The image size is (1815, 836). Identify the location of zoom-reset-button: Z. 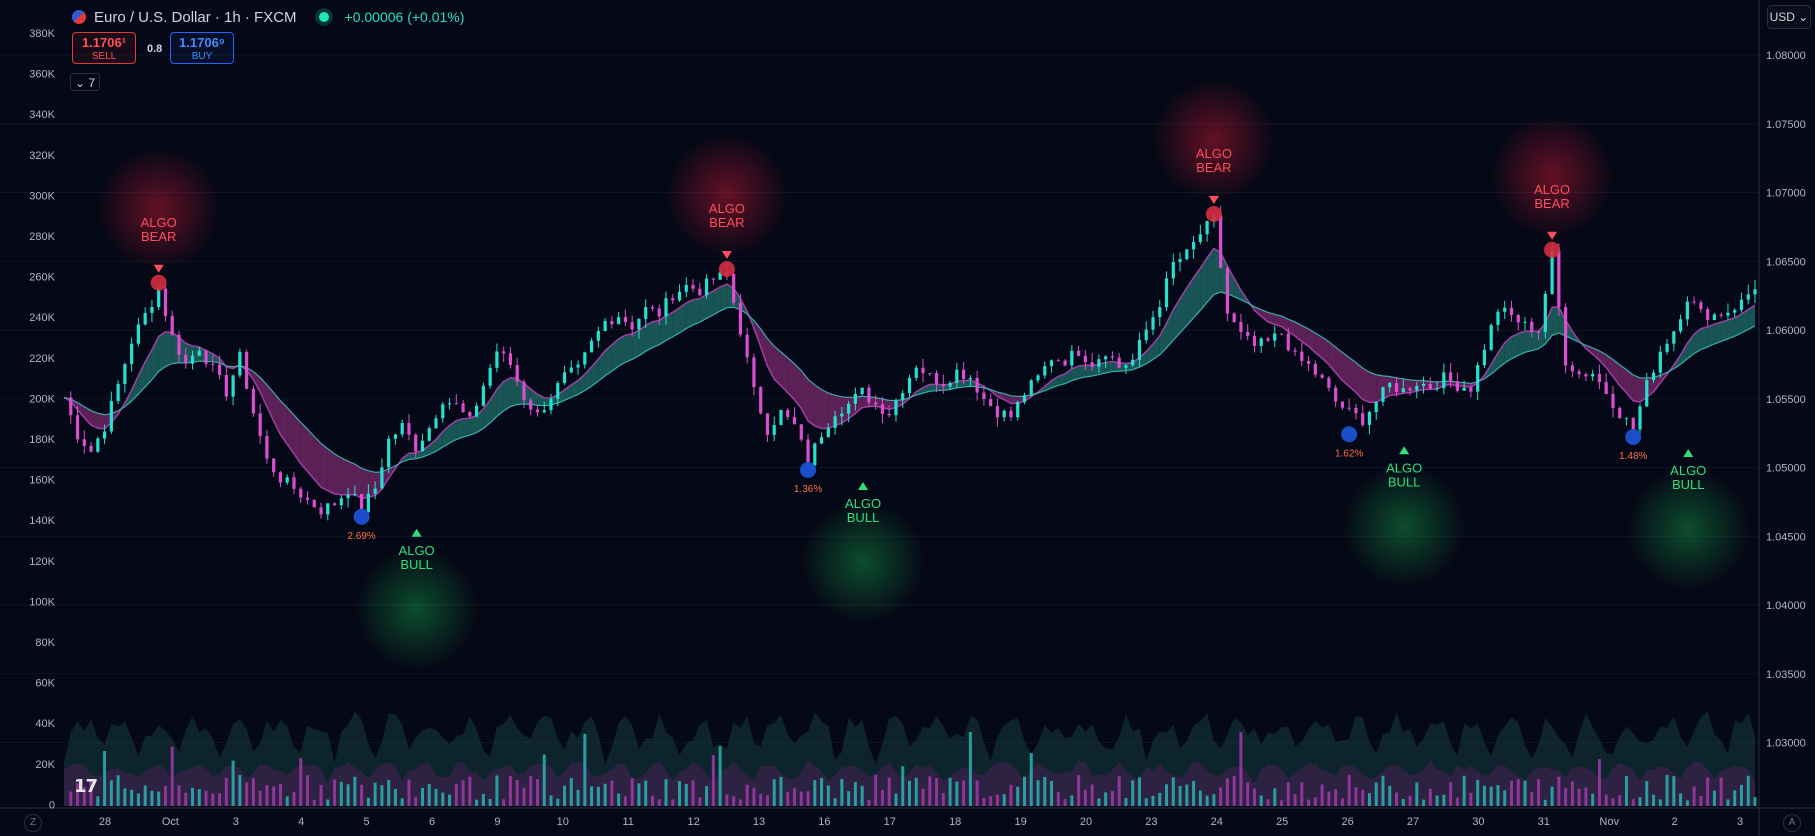
(33, 823).